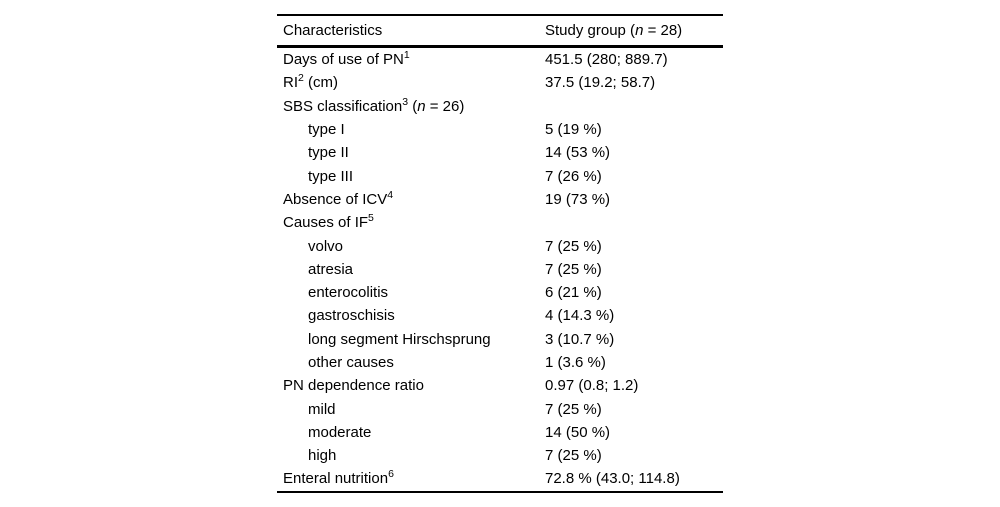 The width and height of the screenshot is (1000, 507). I want to click on row-value: 4 (14.3 %), so click(580, 316).